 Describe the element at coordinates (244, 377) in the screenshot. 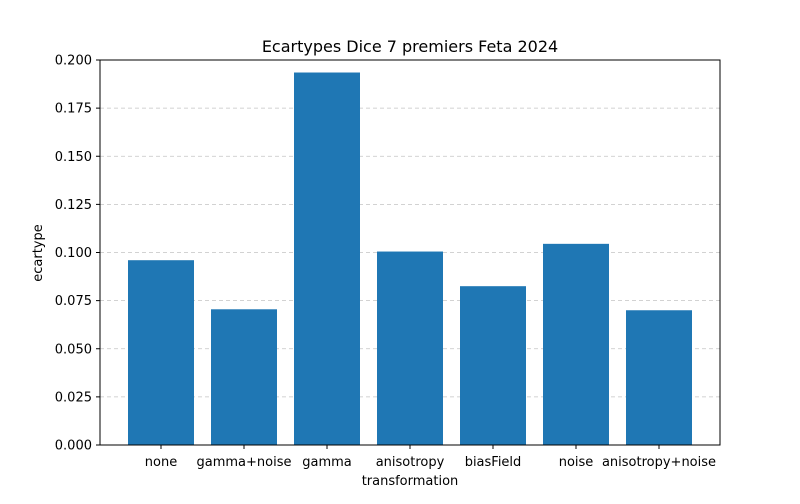

I see `bar-gamma-noise` at that location.